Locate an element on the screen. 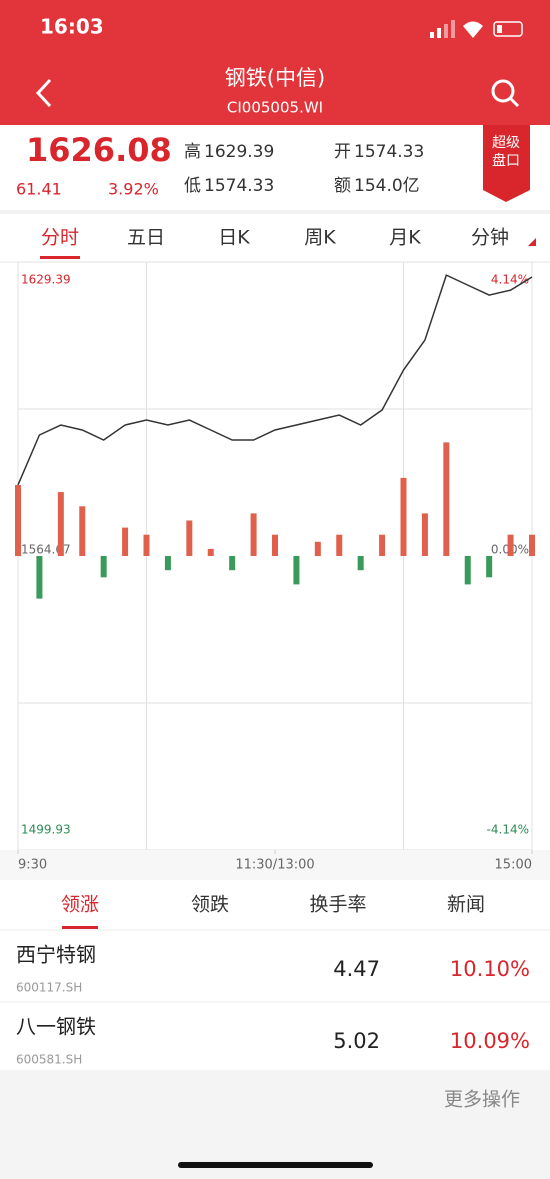 The height and width of the screenshot is (1179, 550). list-tabs: 领涨 领跌 换手率 新闻 is located at coordinates (275, 912).